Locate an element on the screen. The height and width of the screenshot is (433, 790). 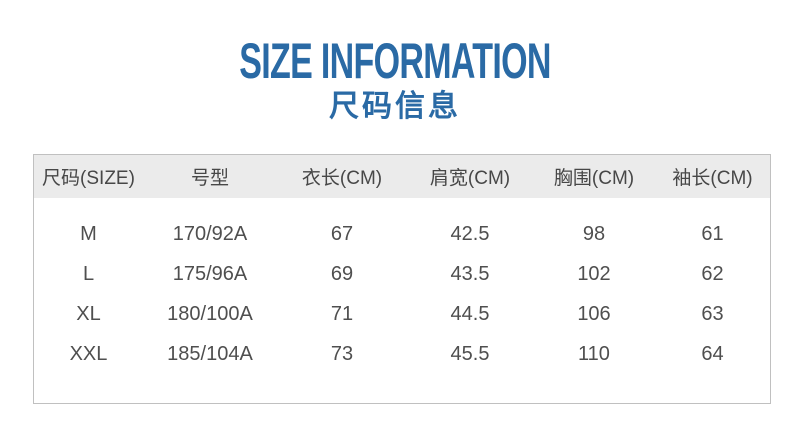
cell-length: 73 is located at coordinates (342, 353).